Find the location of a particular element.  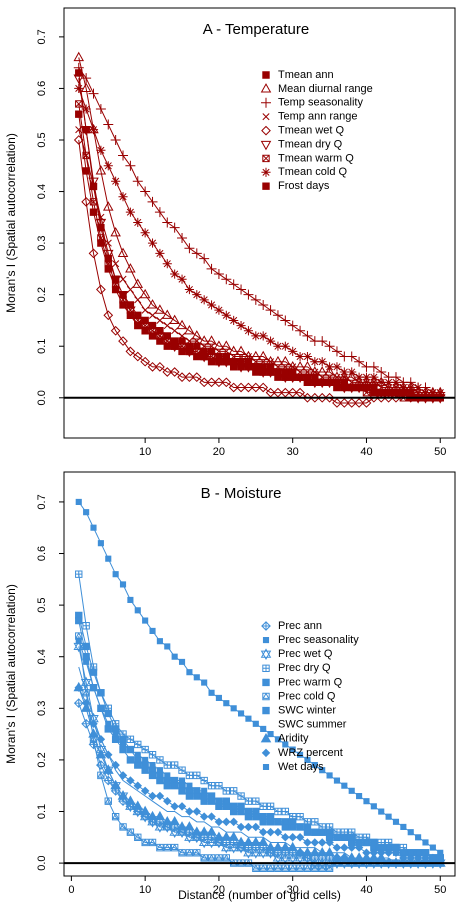

y-tick-label: 0.5 is located at coordinates (42, 604).